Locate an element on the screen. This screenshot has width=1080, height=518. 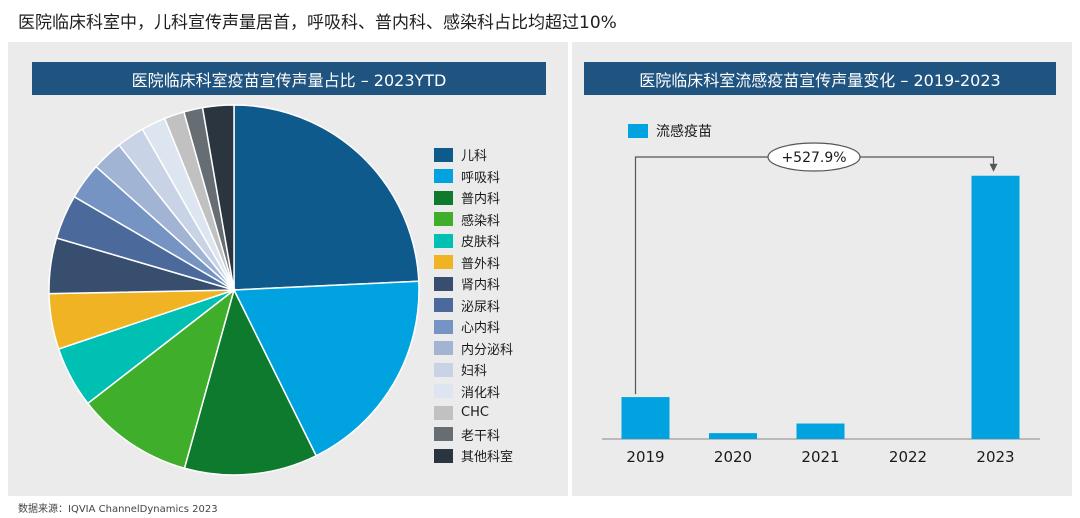
legend-label: 肾内科 is located at coordinates (481, 286).